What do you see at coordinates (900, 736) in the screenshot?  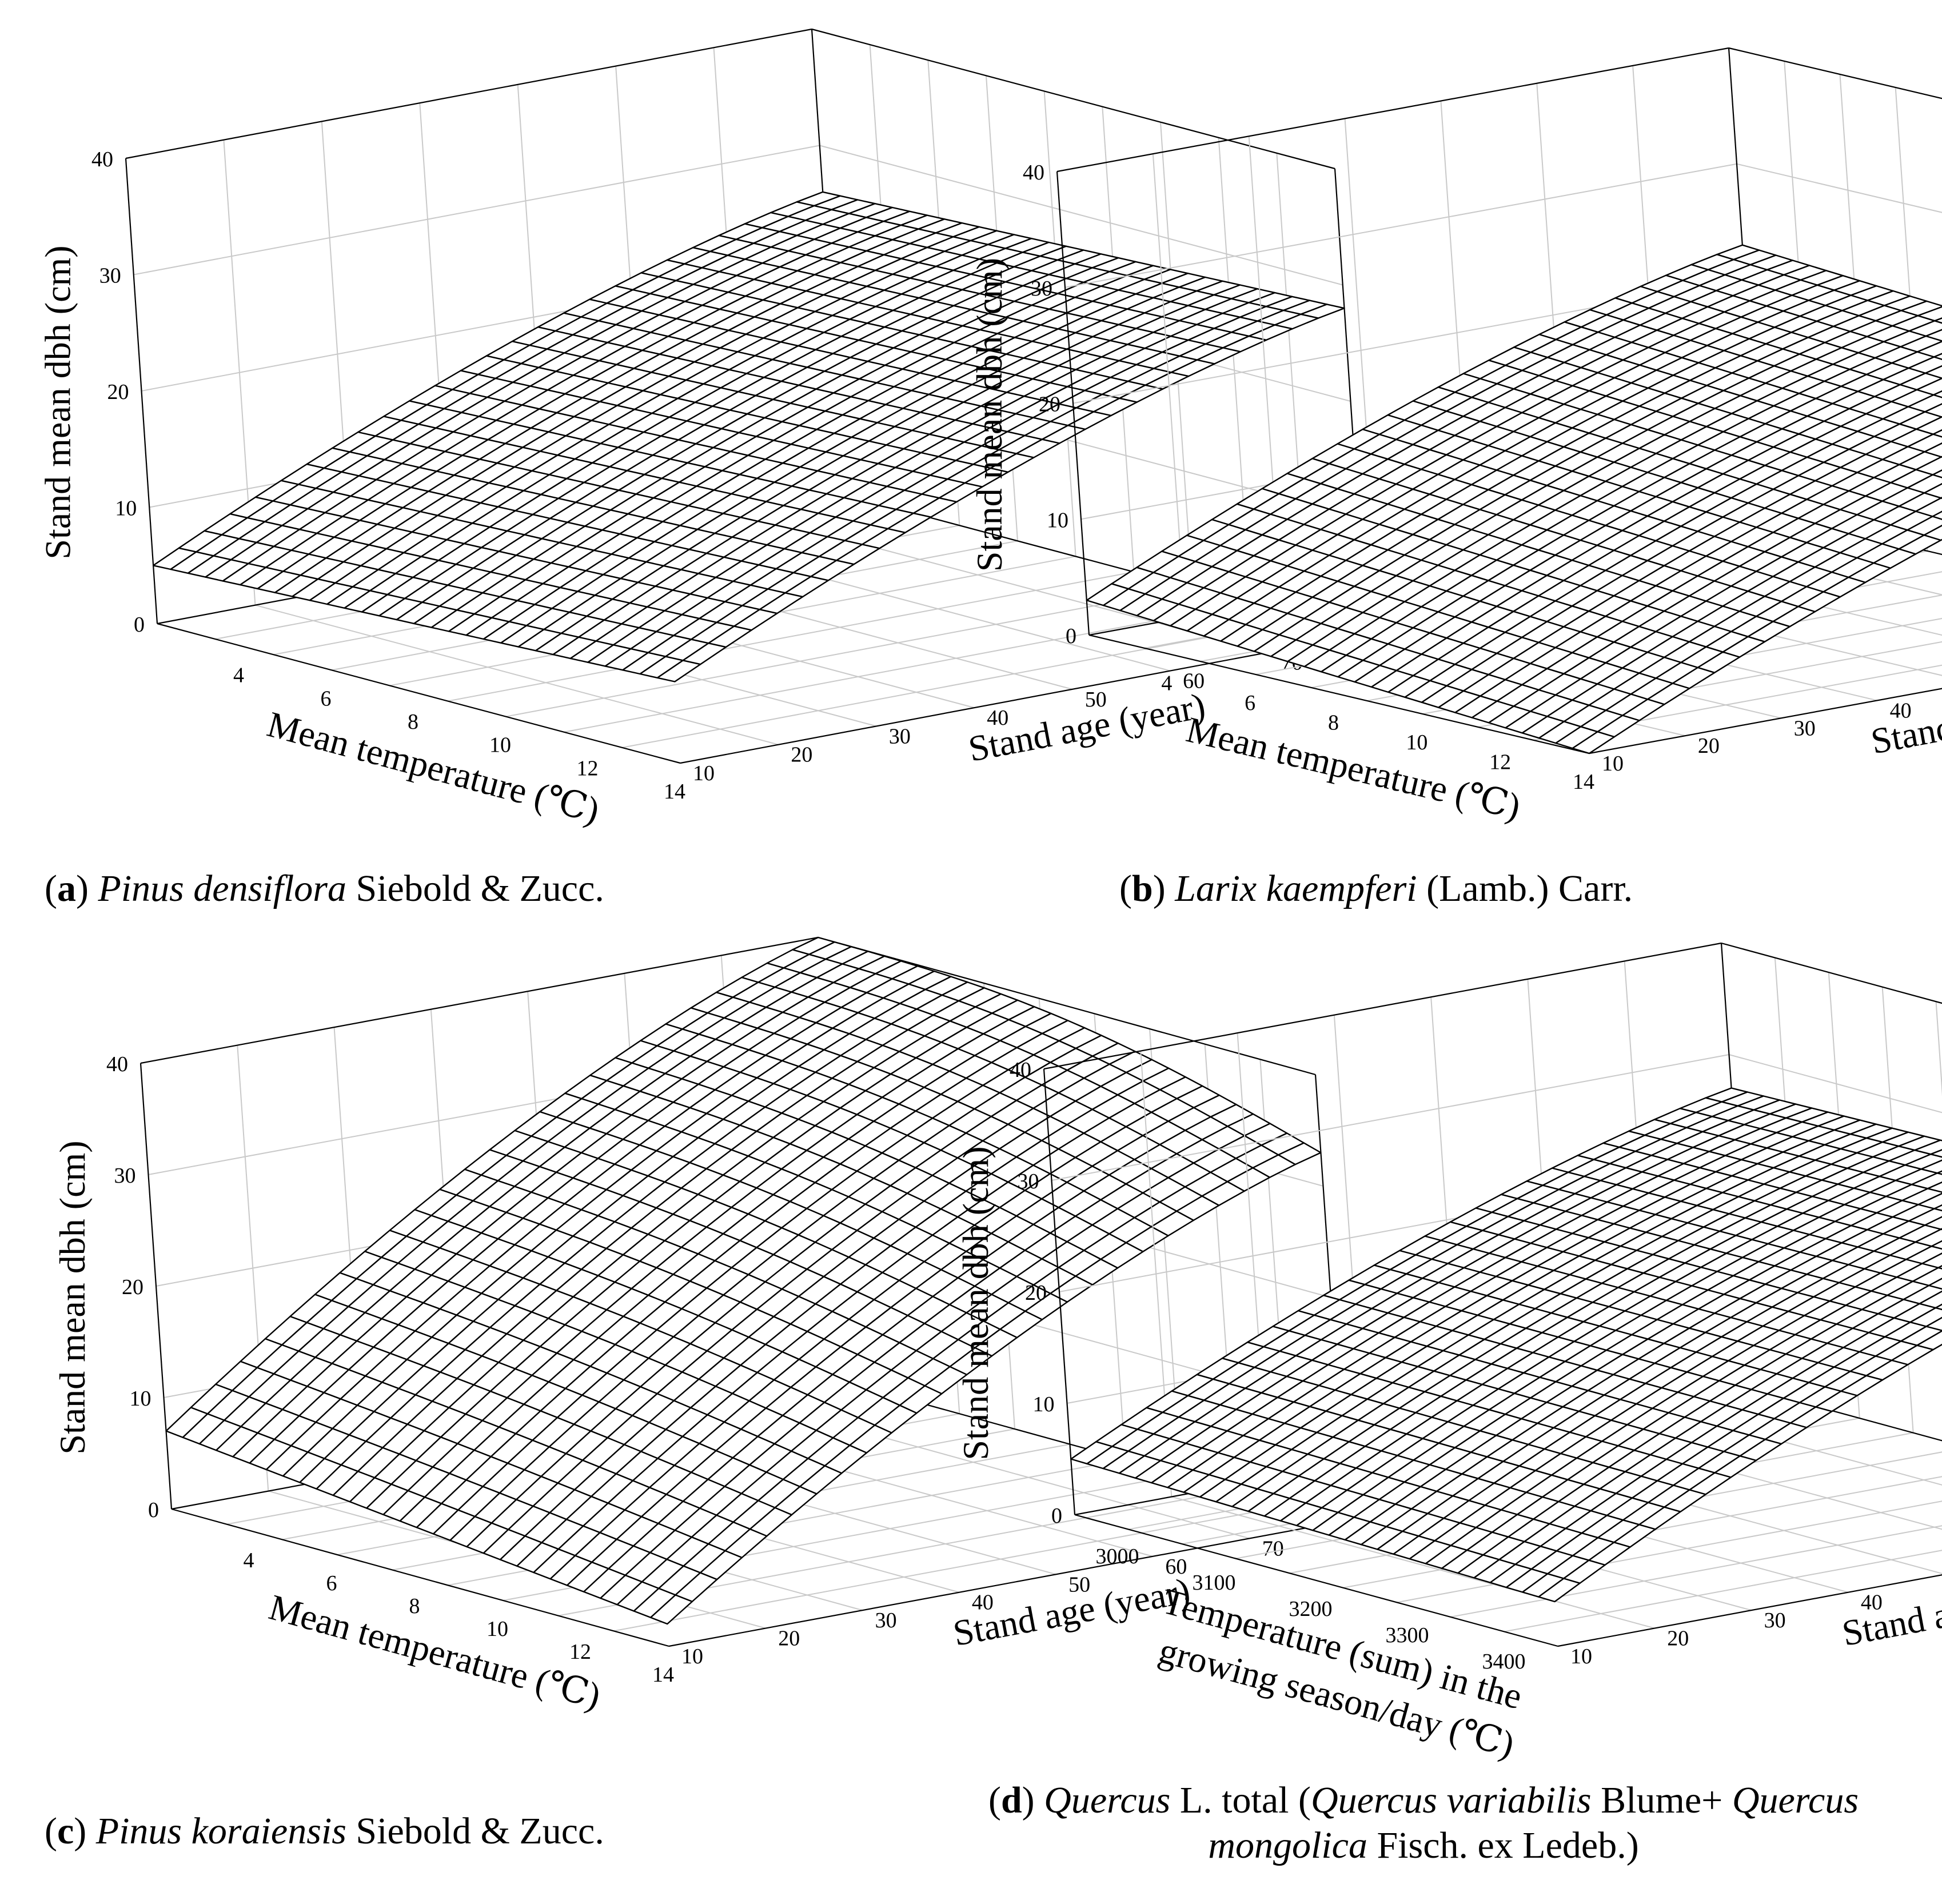 I see `y-tick-label: 30` at bounding box center [900, 736].